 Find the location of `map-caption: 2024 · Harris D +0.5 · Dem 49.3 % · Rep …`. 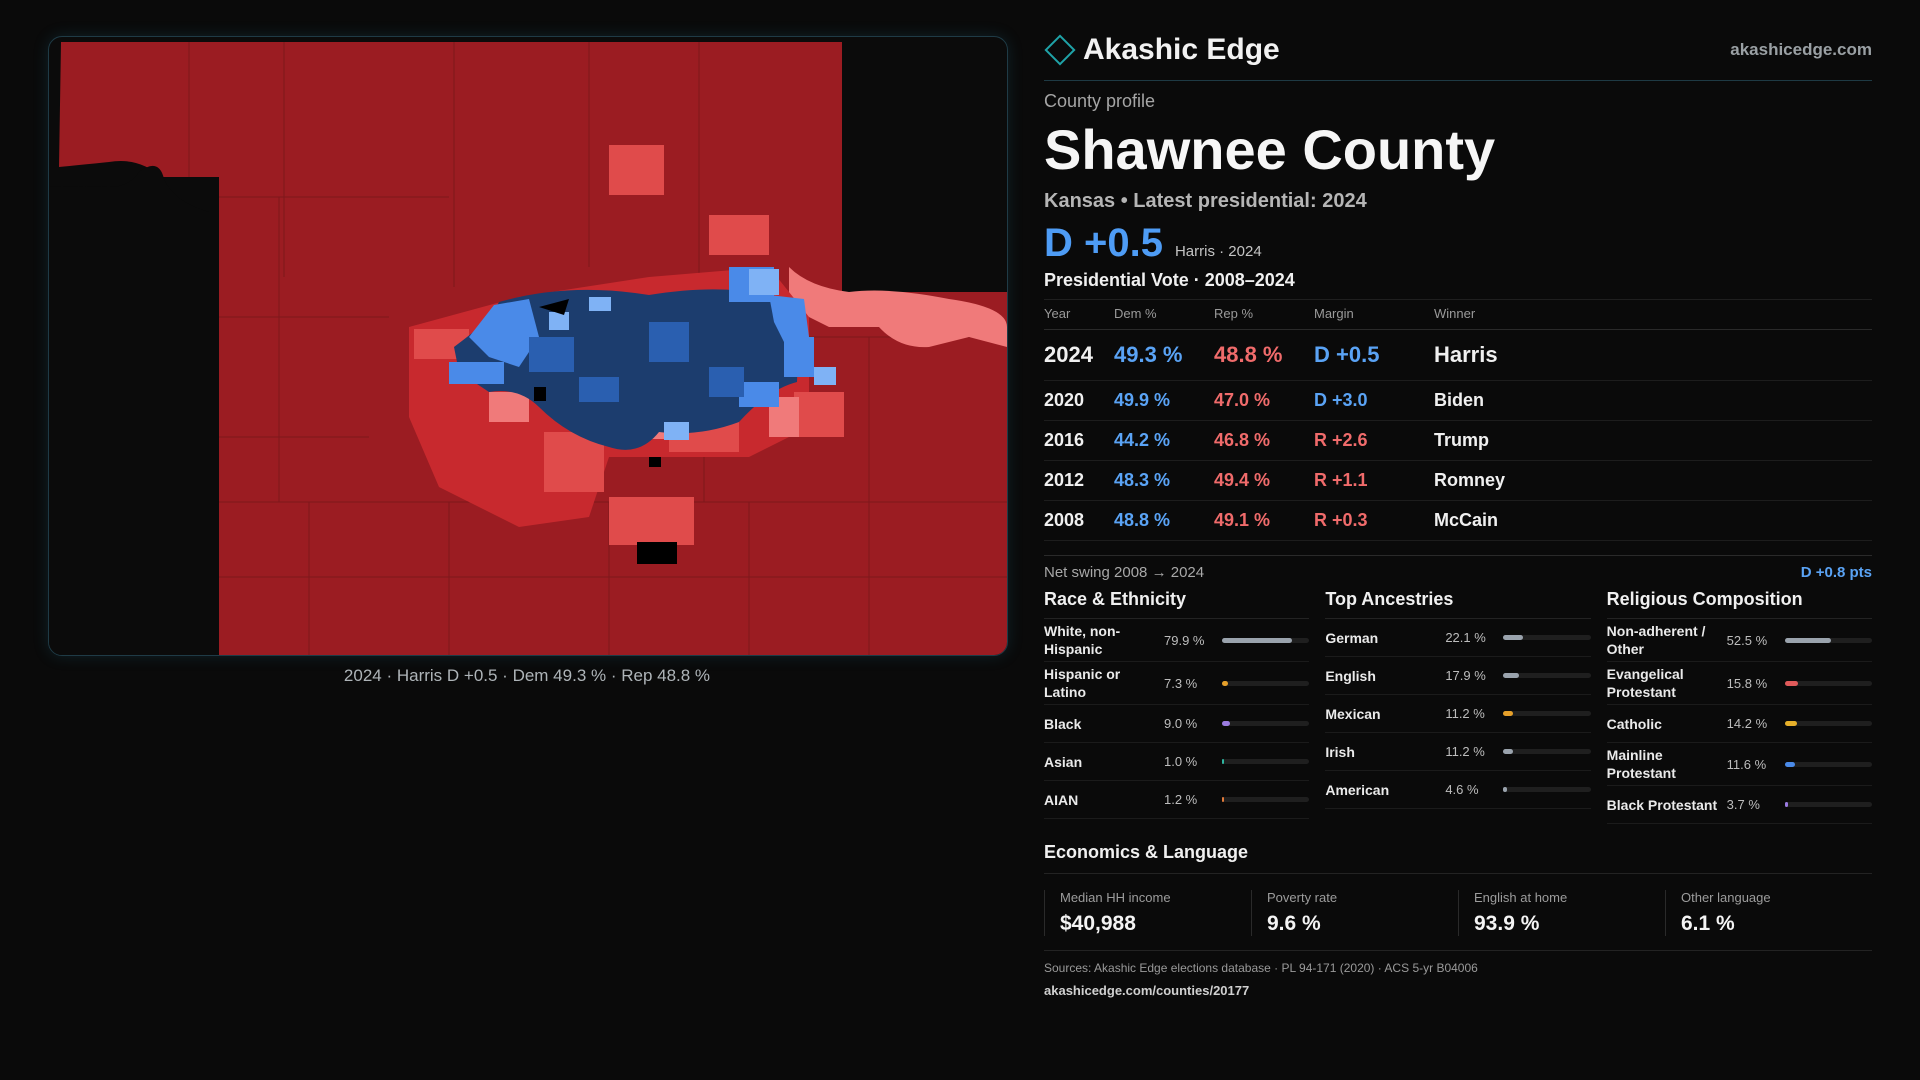

map-caption: 2024 · Harris D +0.5 · Dem 49.3 % · Rep … is located at coordinates (527, 675).